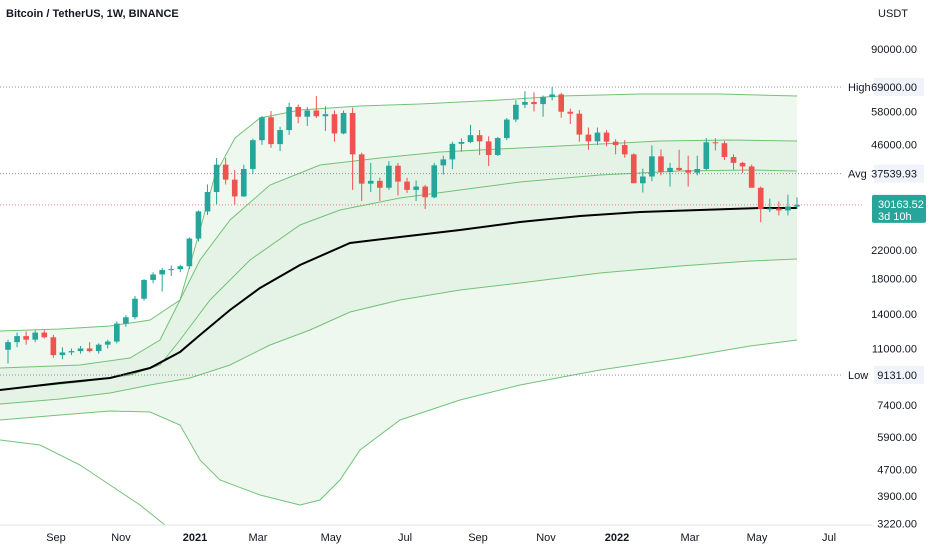 The height and width of the screenshot is (550, 932). I want to click on y-axis-tick-label: 5900.00, so click(897, 438).